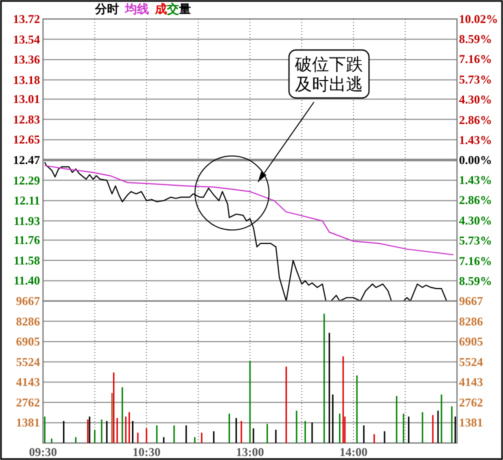 This screenshot has height=460, width=503. What do you see at coordinates (28, 402) in the screenshot?
I see `y-tick-label: 2762` at bounding box center [28, 402].